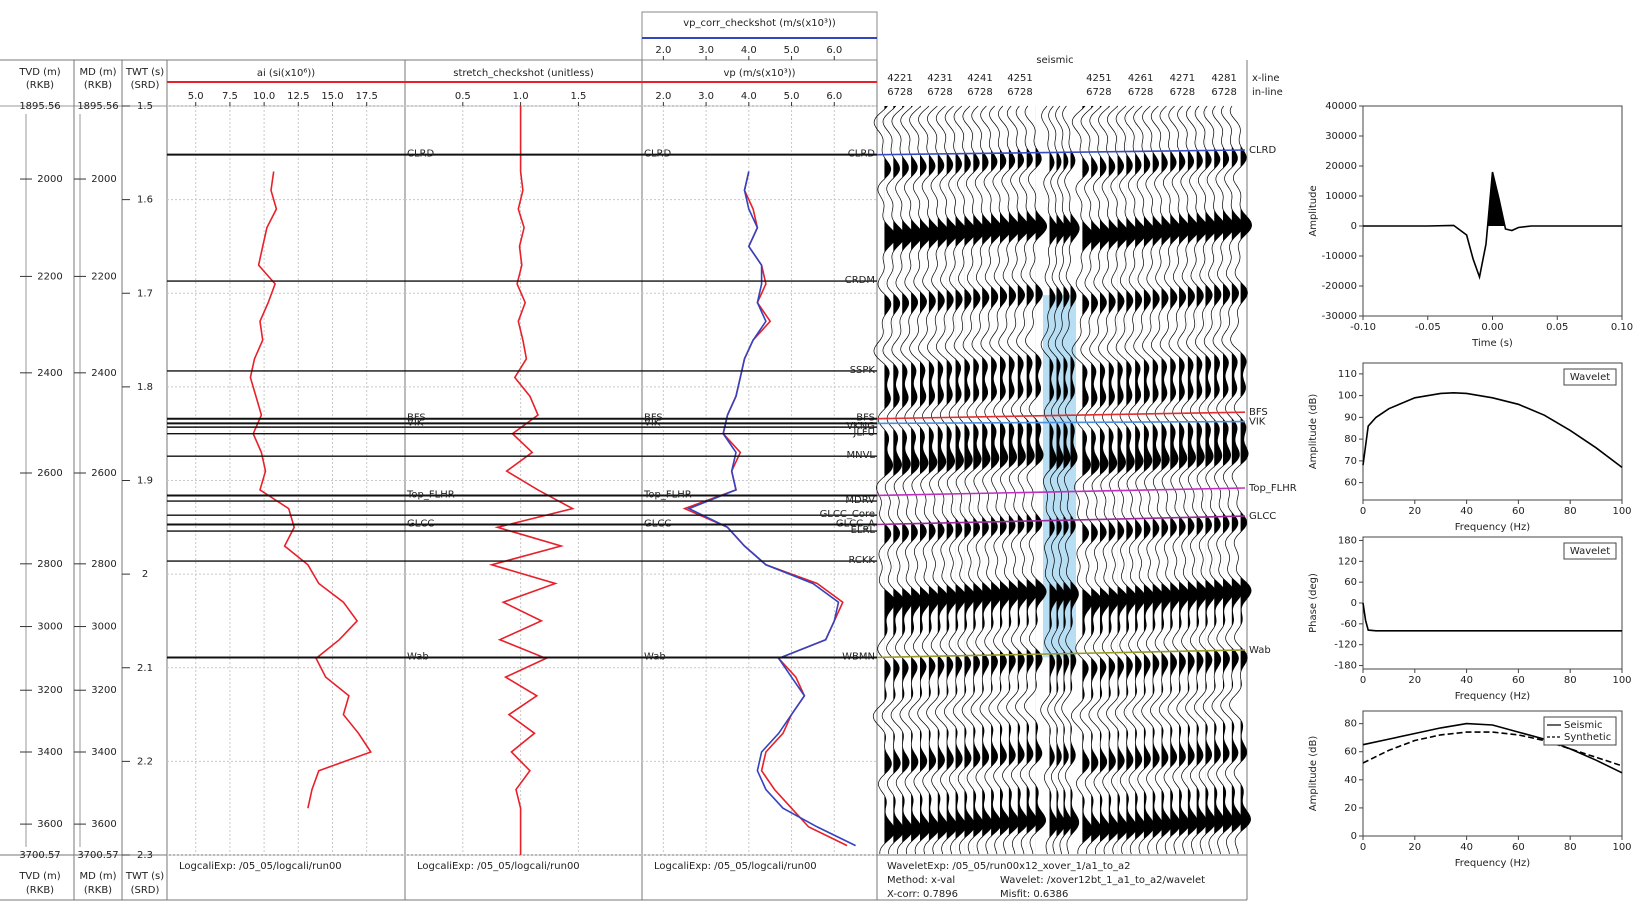 This screenshot has height=920, width=1650. Describe the element at coordinates (1341, 166) in the screenshot. I see `y-tick-label: 20000` at that location.